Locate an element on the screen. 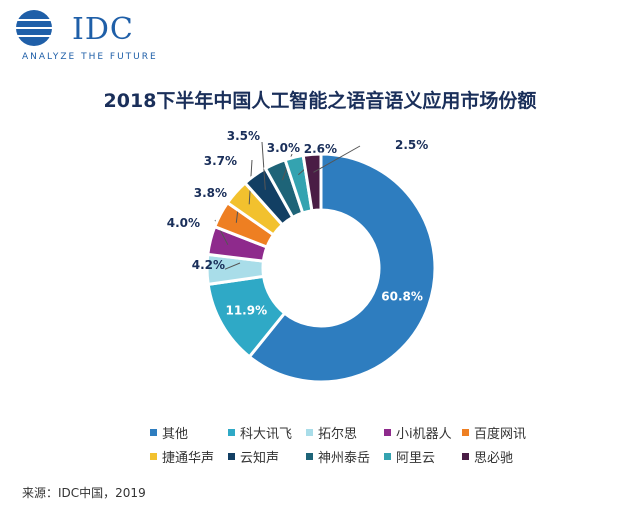  data-label: 4.2% is located at coordinates (208, 265).